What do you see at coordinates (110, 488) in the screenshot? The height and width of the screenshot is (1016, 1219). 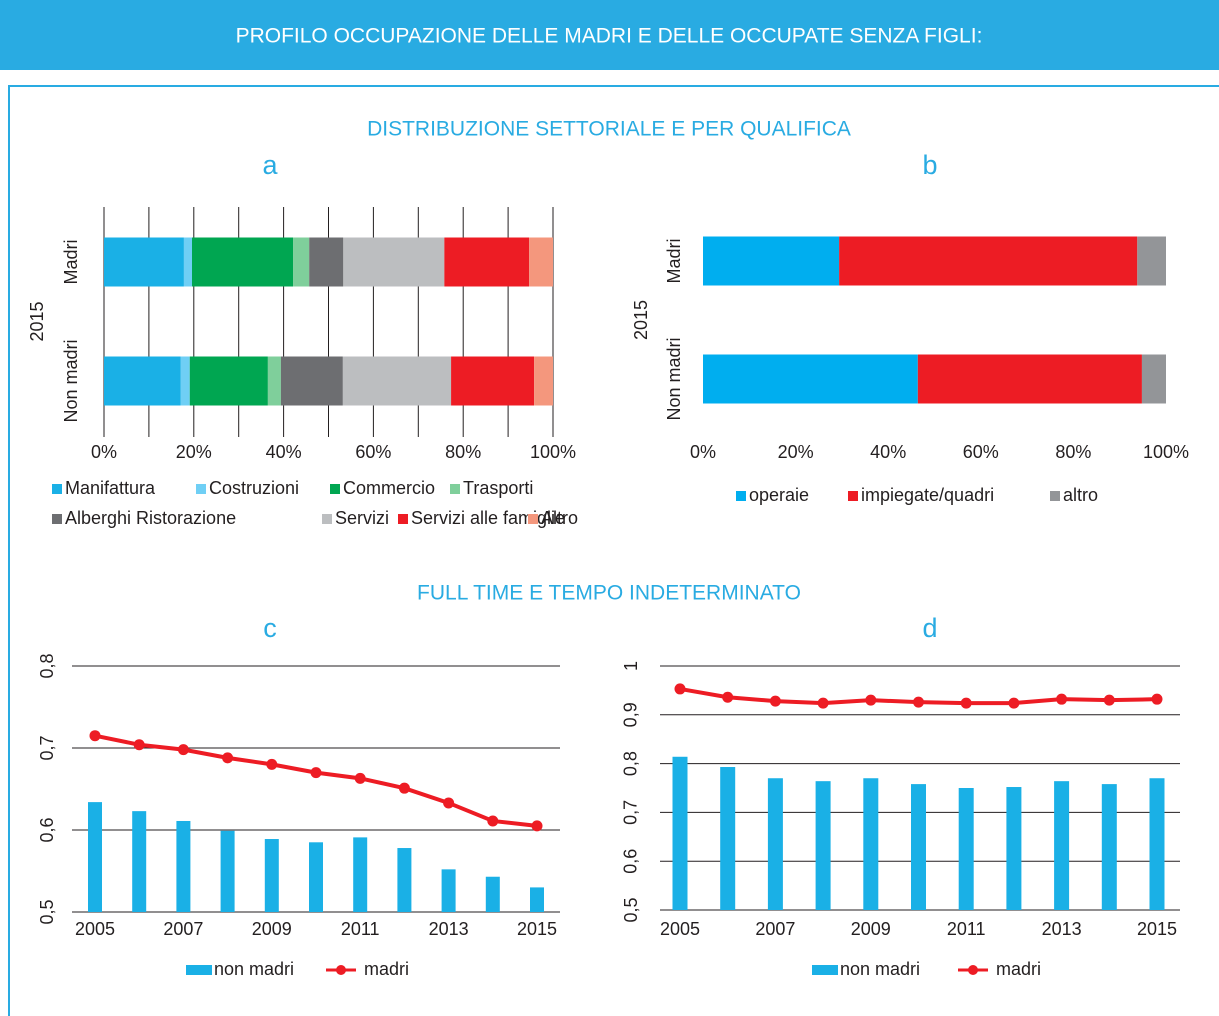 I see `legend-label: Manifattura` at bounding box center [110, 488].